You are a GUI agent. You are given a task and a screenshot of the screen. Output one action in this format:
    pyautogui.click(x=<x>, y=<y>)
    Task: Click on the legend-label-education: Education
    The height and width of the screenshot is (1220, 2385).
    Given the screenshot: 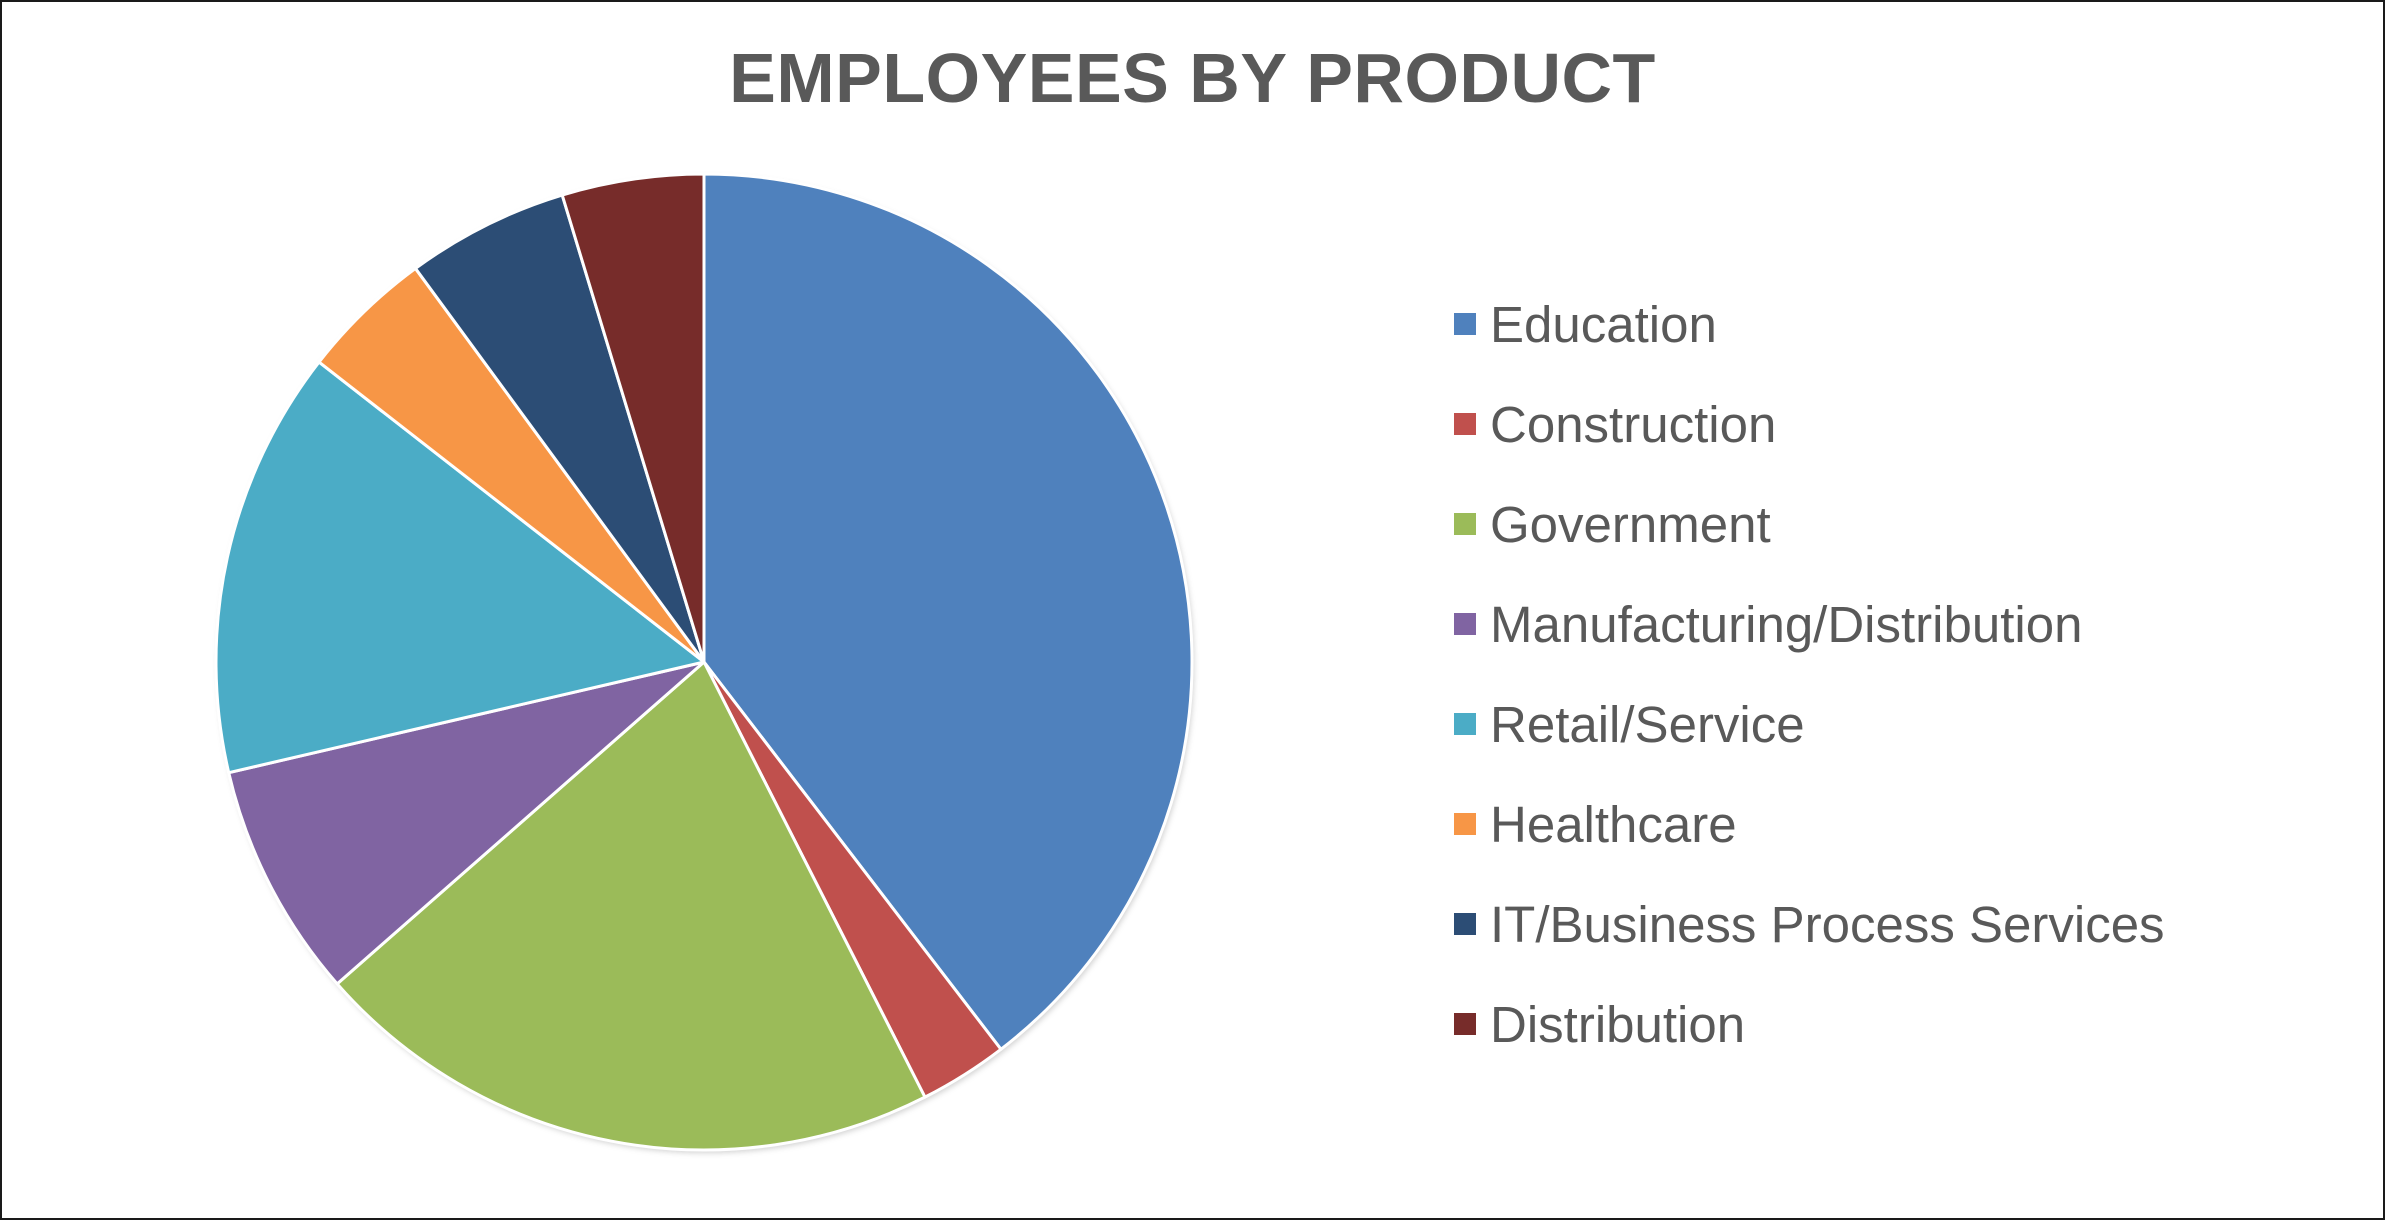 What is the action you would take?
    pyautogui.click(x=1603, y=324)
    